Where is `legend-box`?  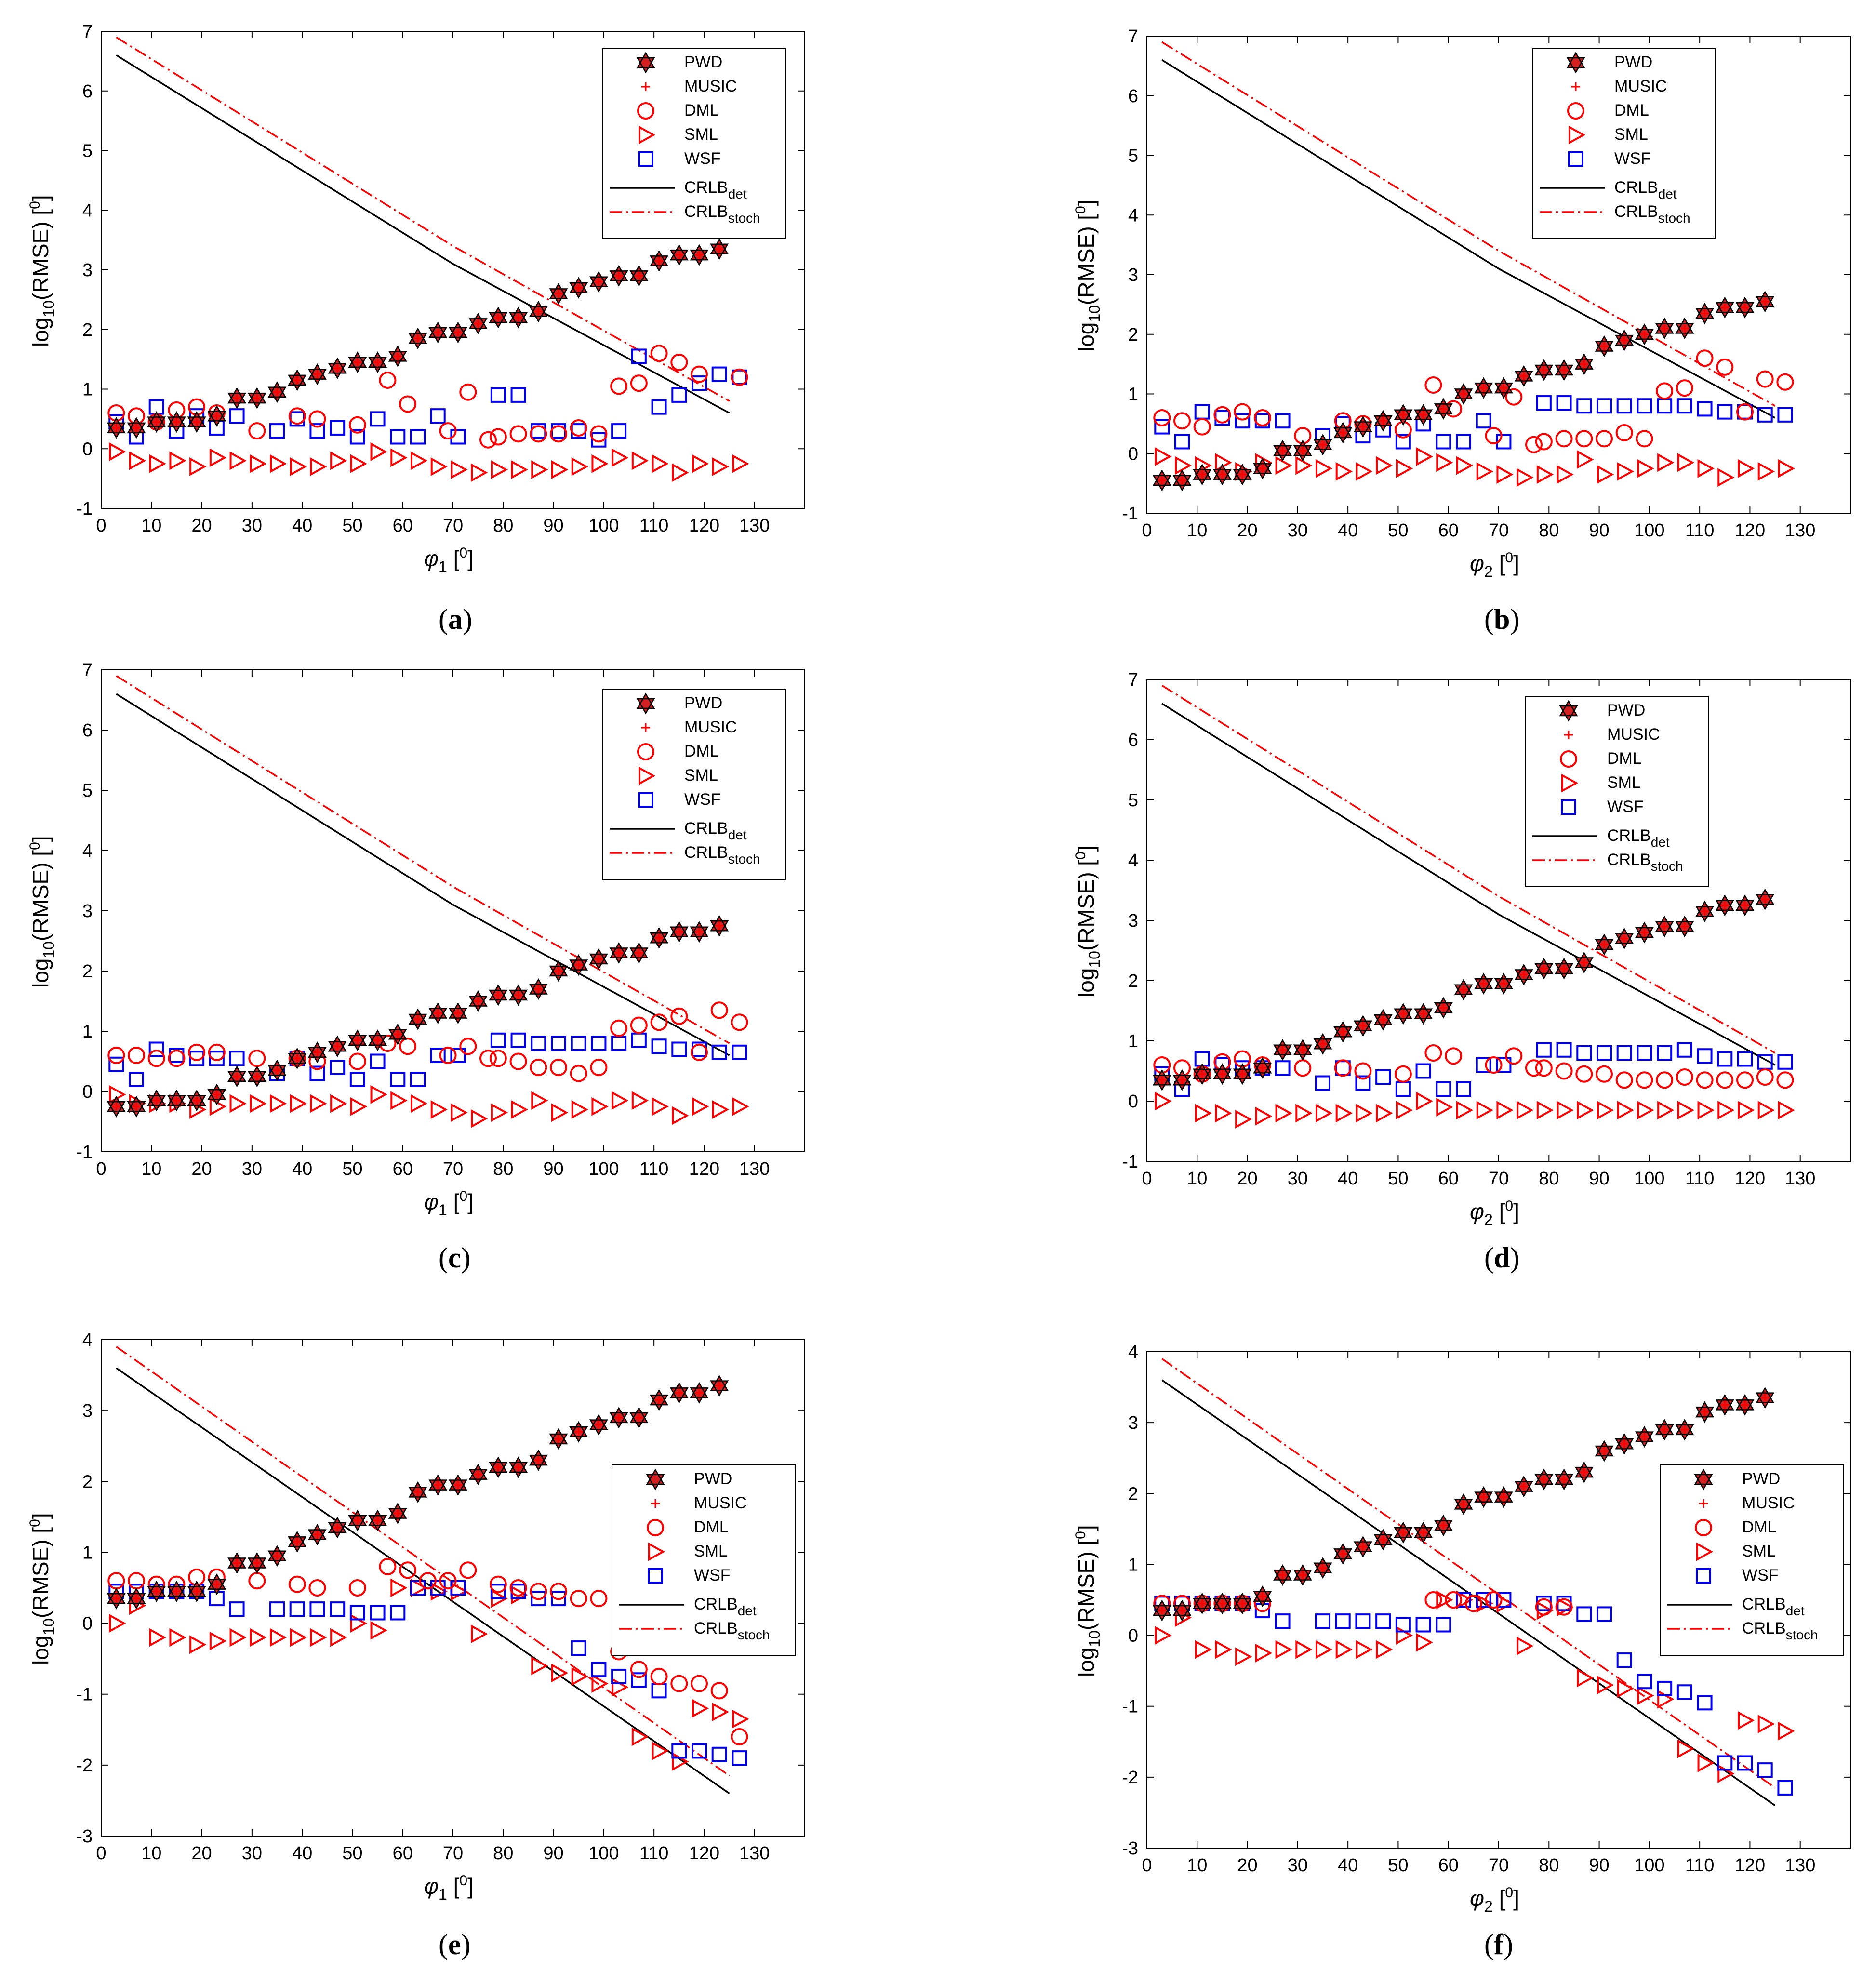 legend-box is located at coordinates (694, 784).